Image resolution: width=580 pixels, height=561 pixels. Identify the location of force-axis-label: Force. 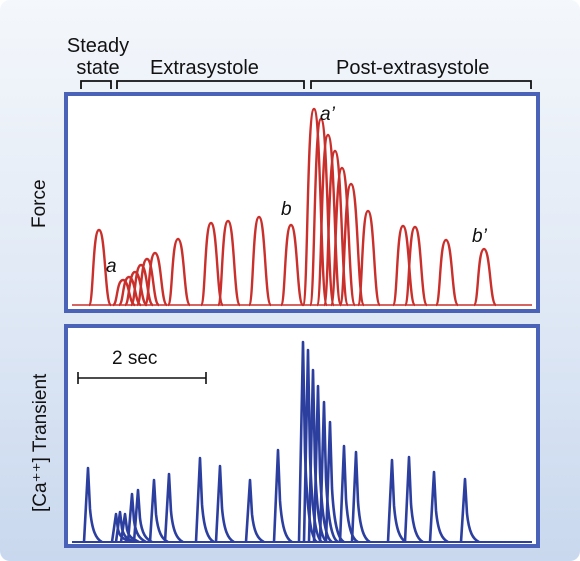
(39, 203).